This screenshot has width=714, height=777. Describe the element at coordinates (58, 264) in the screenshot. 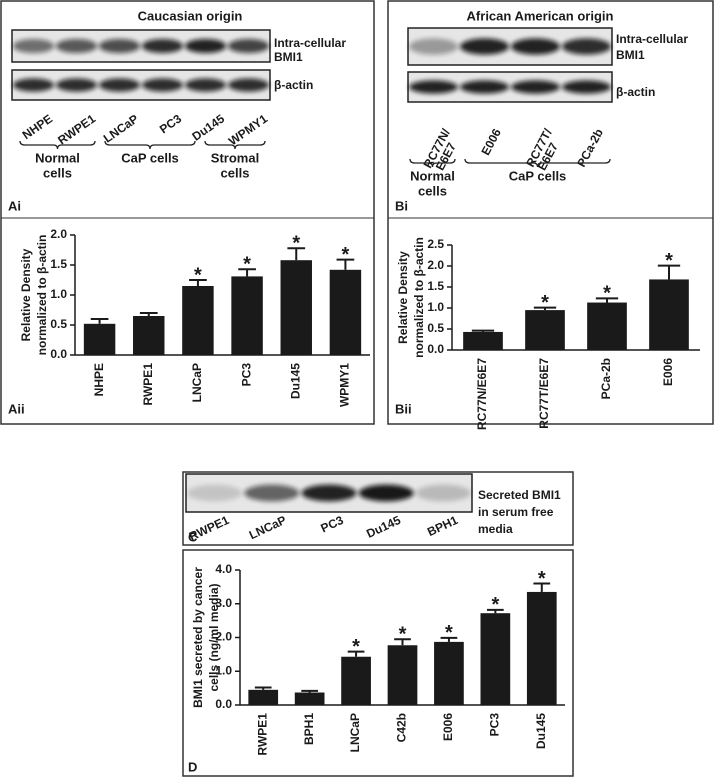

I see `y-tick-label: 1.5` at that location.